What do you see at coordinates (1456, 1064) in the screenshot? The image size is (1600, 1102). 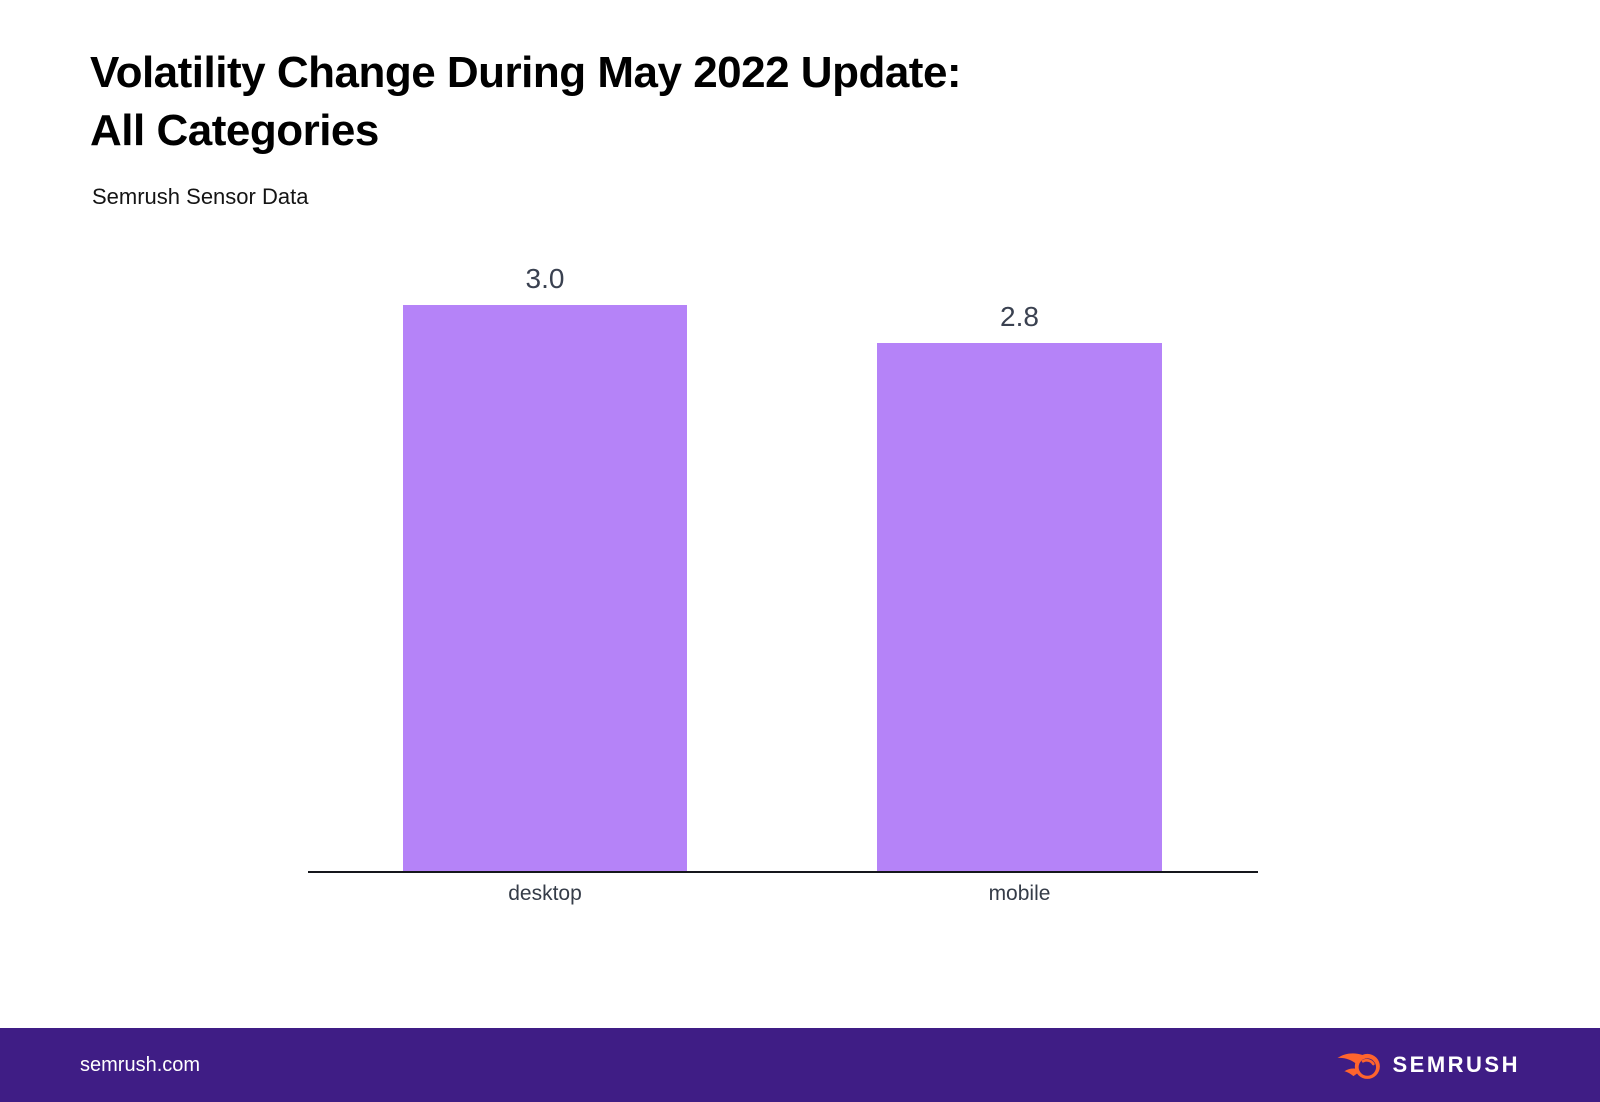 I see `semrush-logotype: SEMRUSH` at bounding box center [1456, 1064].